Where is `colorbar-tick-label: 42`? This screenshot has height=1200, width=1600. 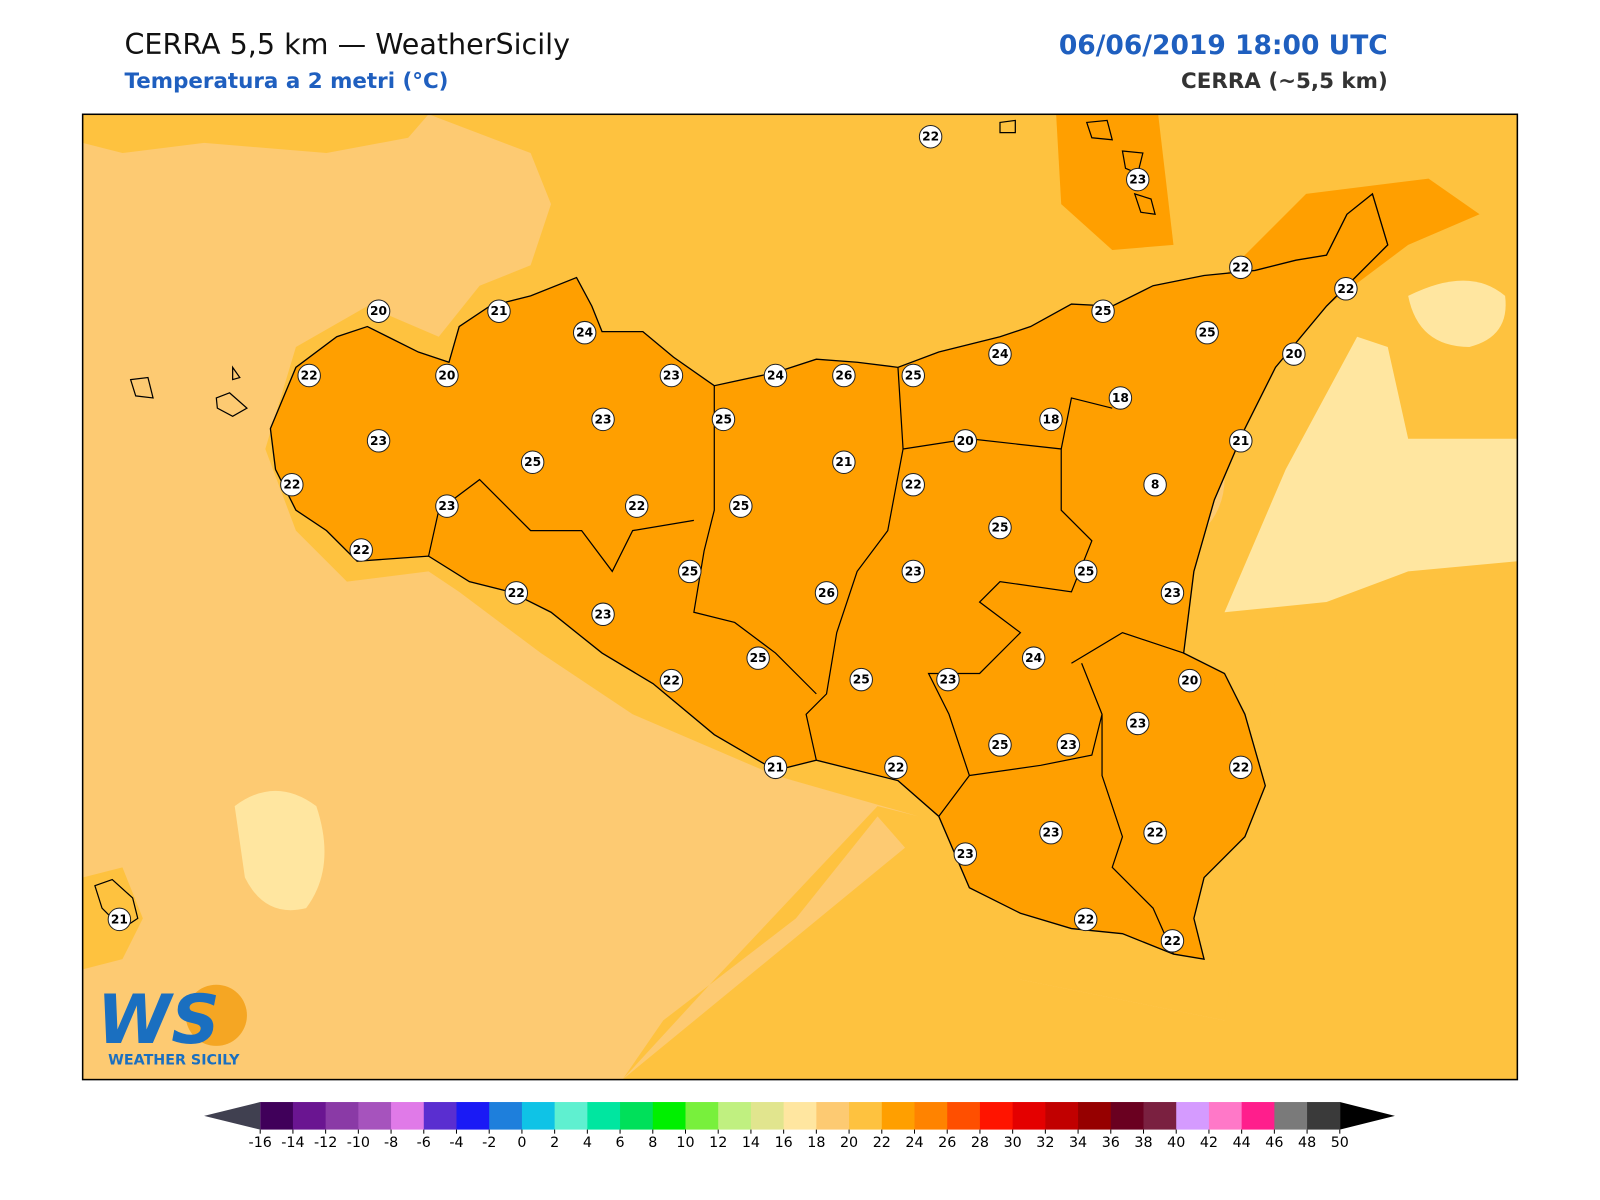
colorbar-tick-label: 42 is located at coordinates (1209, 1143).